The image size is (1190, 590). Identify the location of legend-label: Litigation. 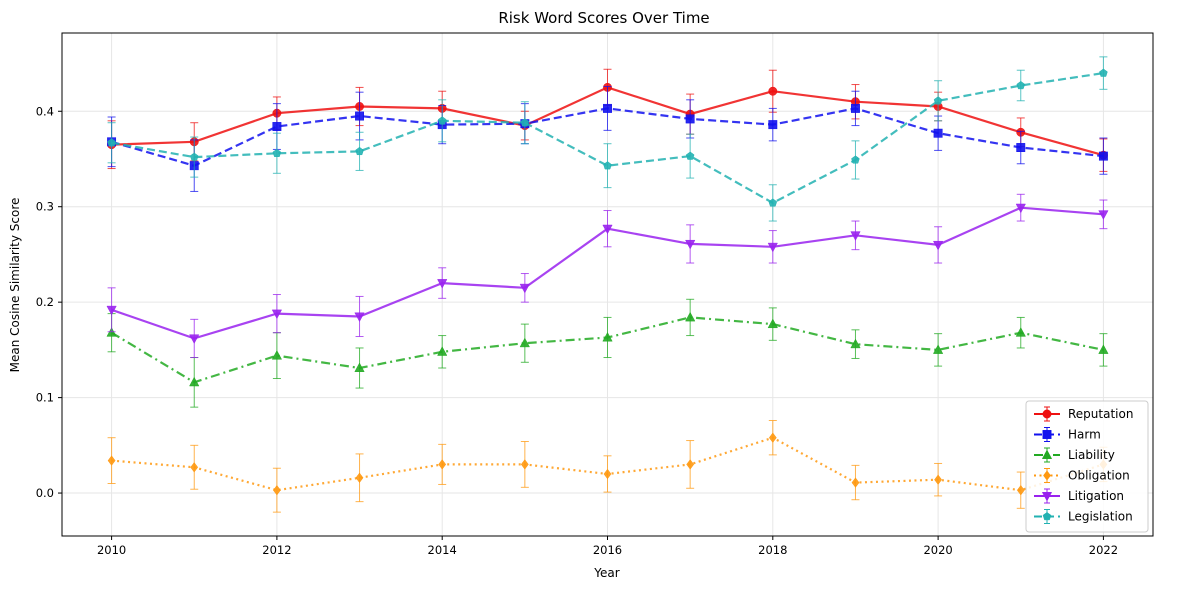
(1096, 496).